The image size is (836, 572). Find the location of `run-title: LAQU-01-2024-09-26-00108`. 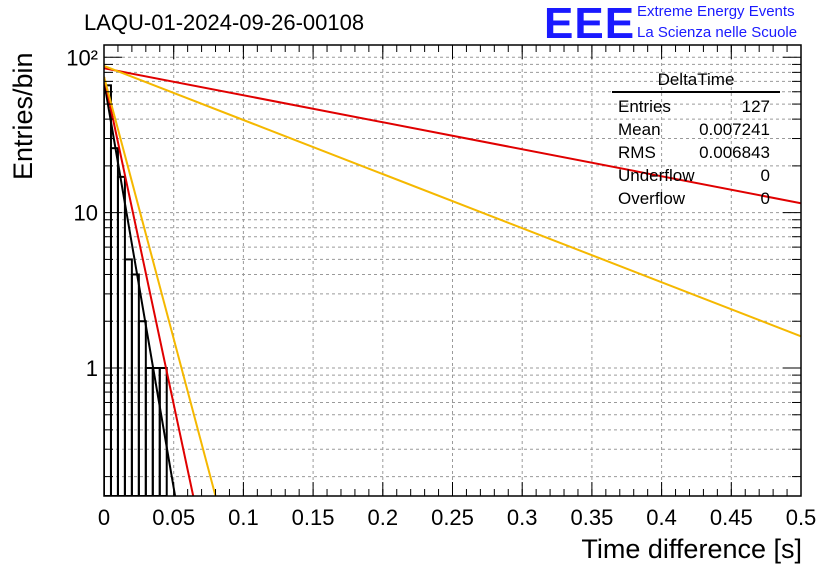

run-title: LAQU-01-2024-09-26-00108 is located at coordinates (224, 22).